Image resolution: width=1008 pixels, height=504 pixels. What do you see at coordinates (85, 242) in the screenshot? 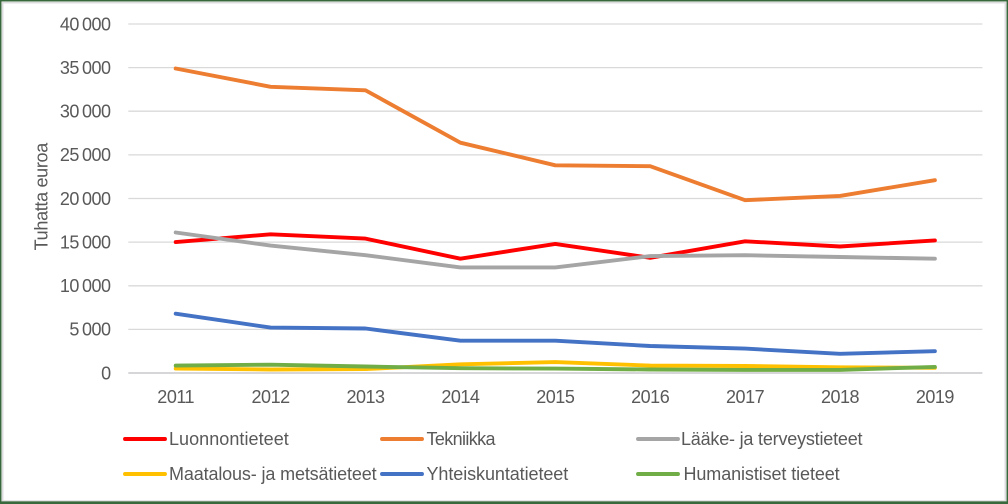
I see `svg-text: 15 000` at bounding box center [85, 242].